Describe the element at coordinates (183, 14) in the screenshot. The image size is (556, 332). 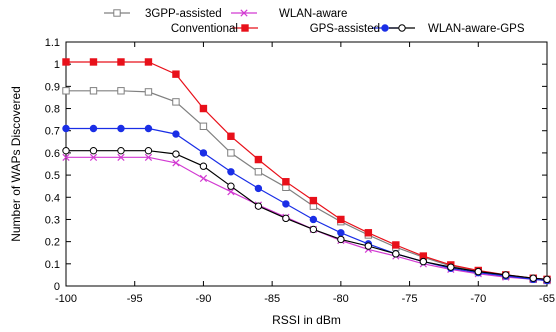
I see `legend-label: 3GPP-assisted` at that location.